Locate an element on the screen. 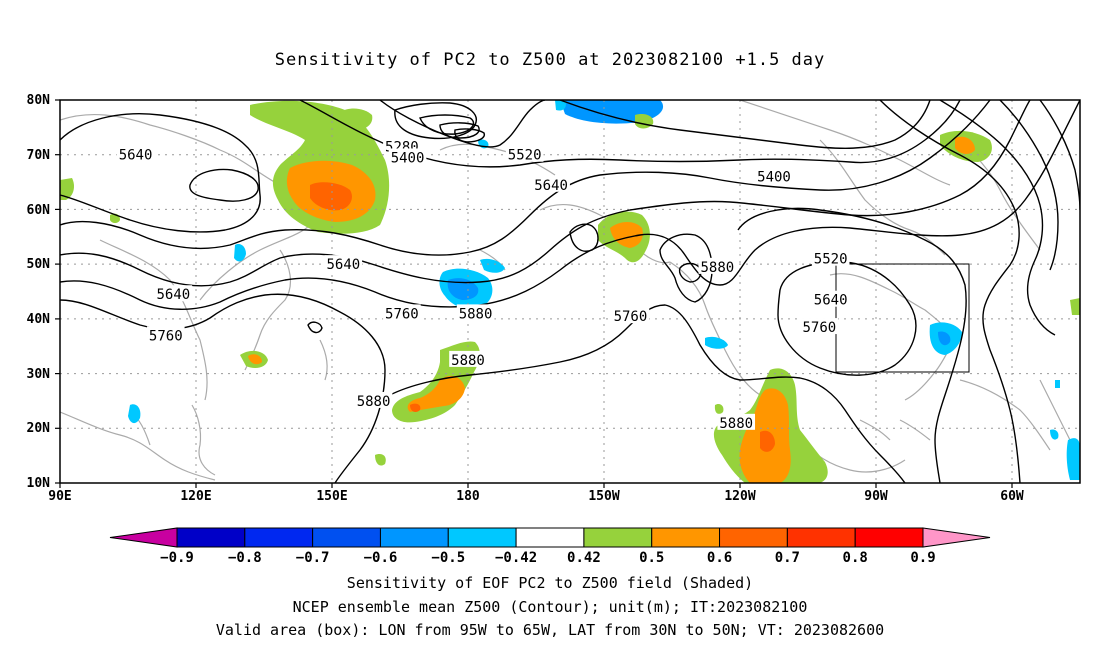  lat-label: 10N is located at coordinates (39, 483).